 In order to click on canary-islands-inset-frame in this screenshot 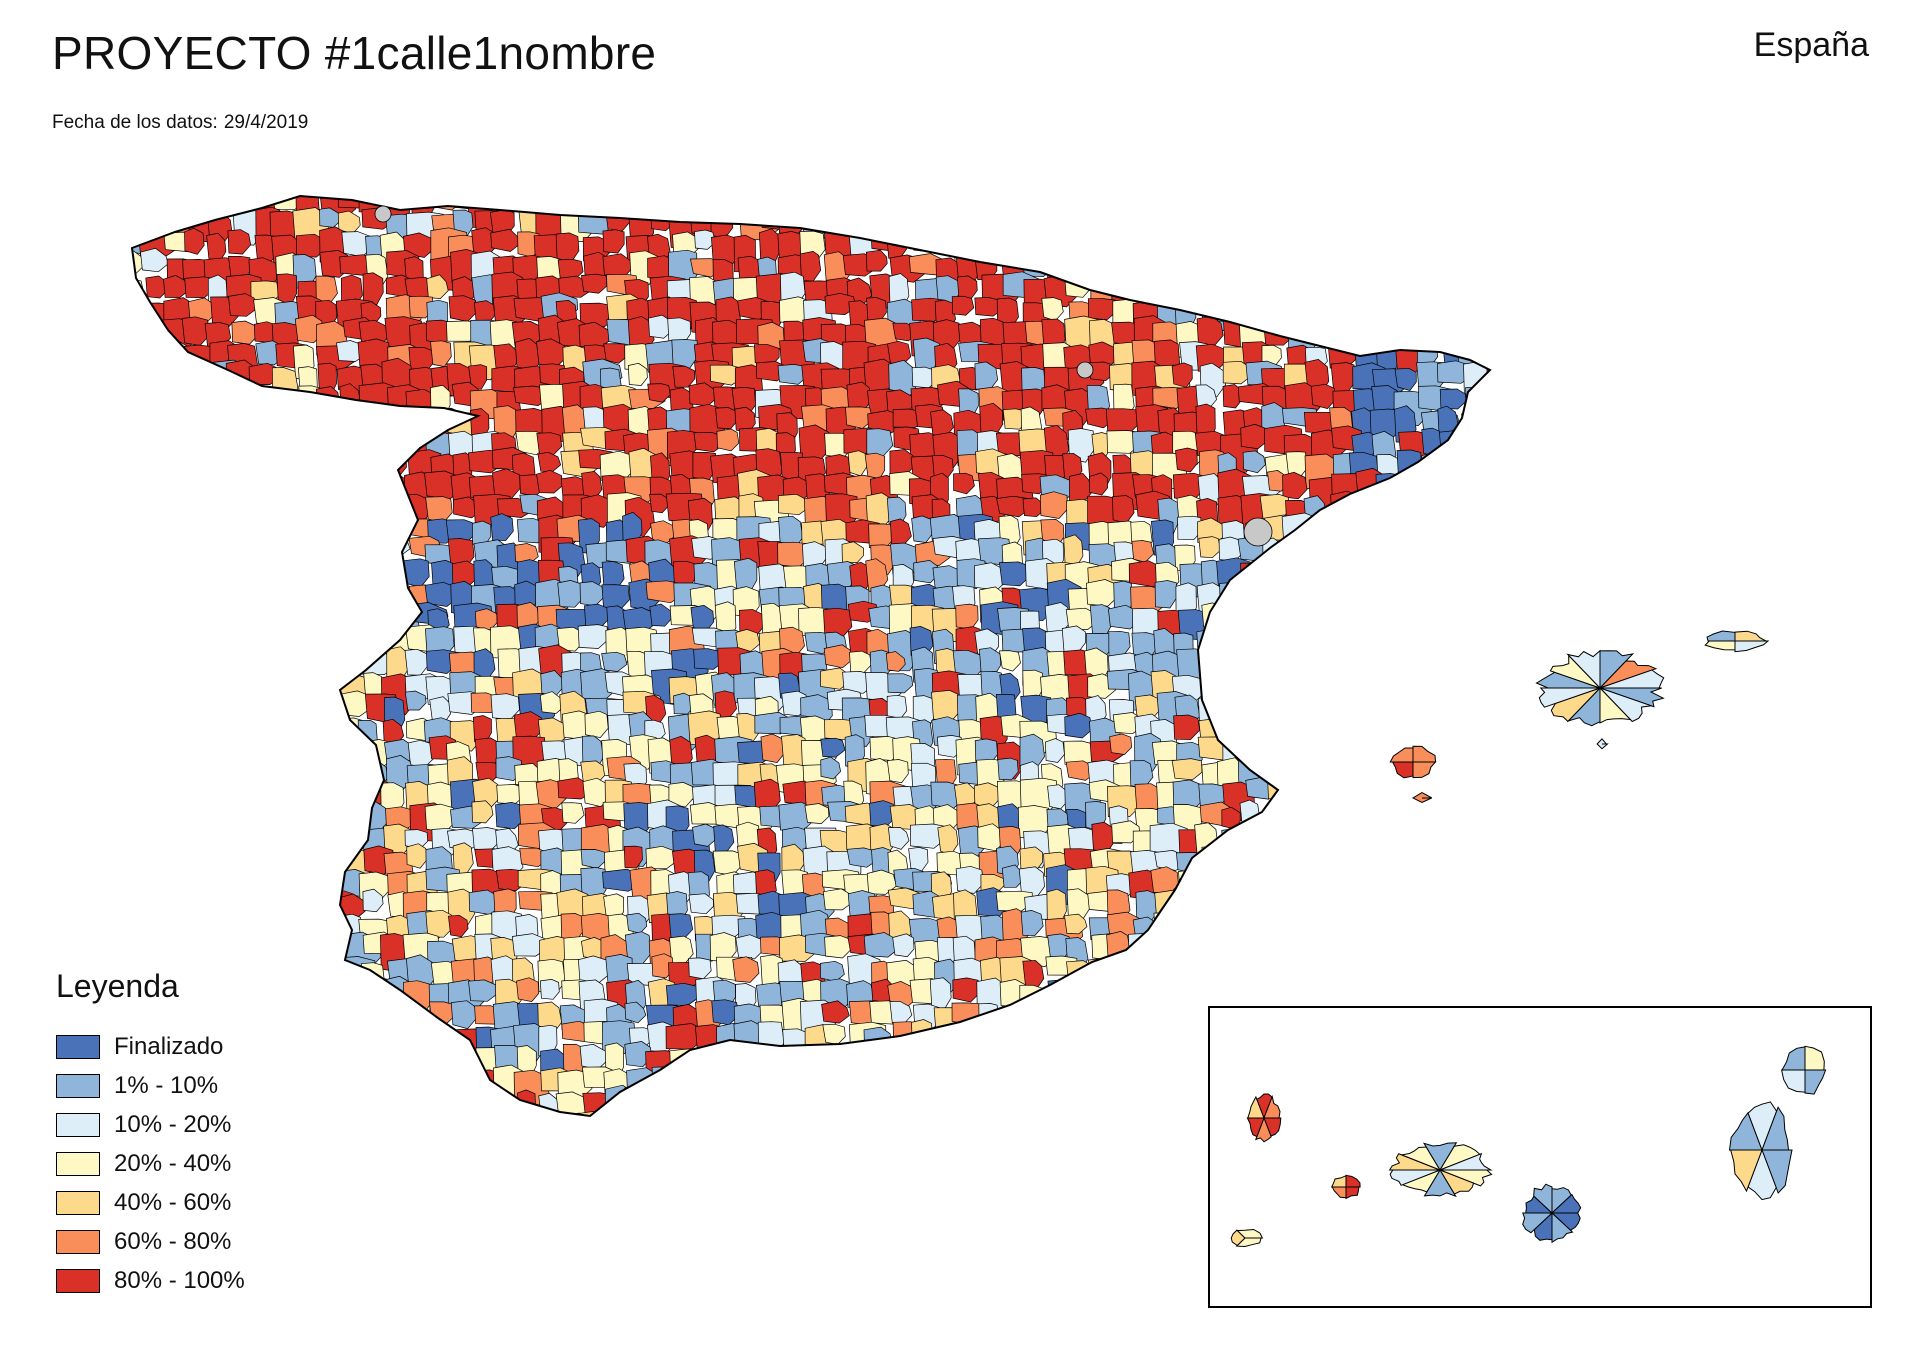, I will do `click(1540, 1157)`.